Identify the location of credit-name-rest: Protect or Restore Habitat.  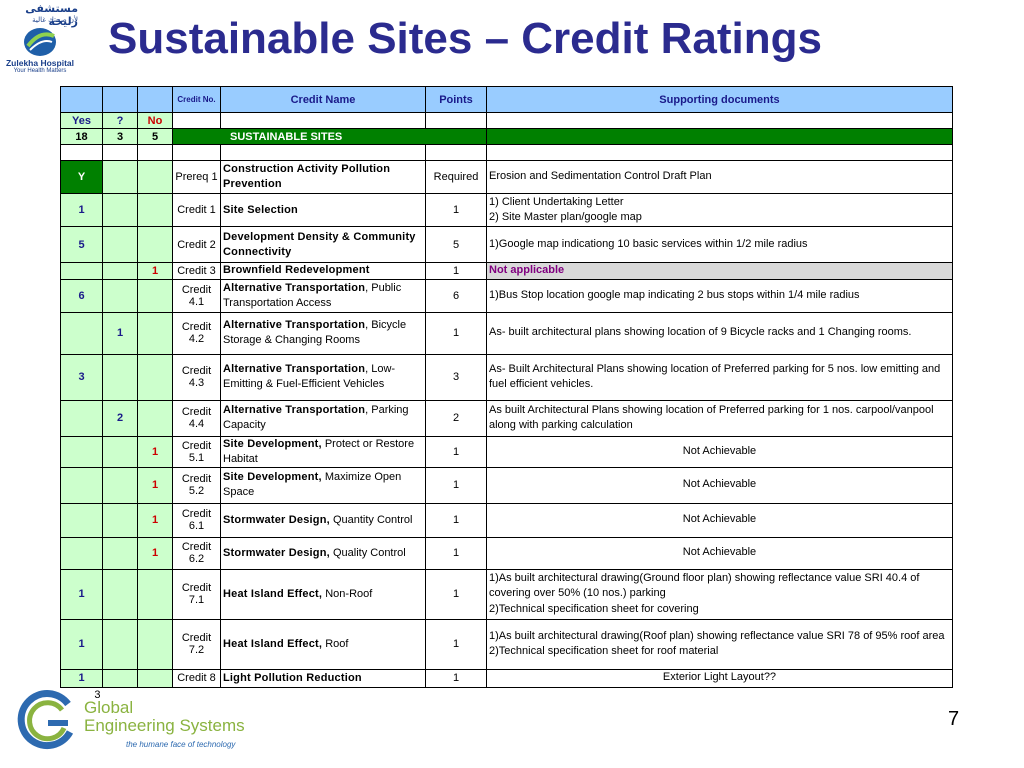
(319, 451).